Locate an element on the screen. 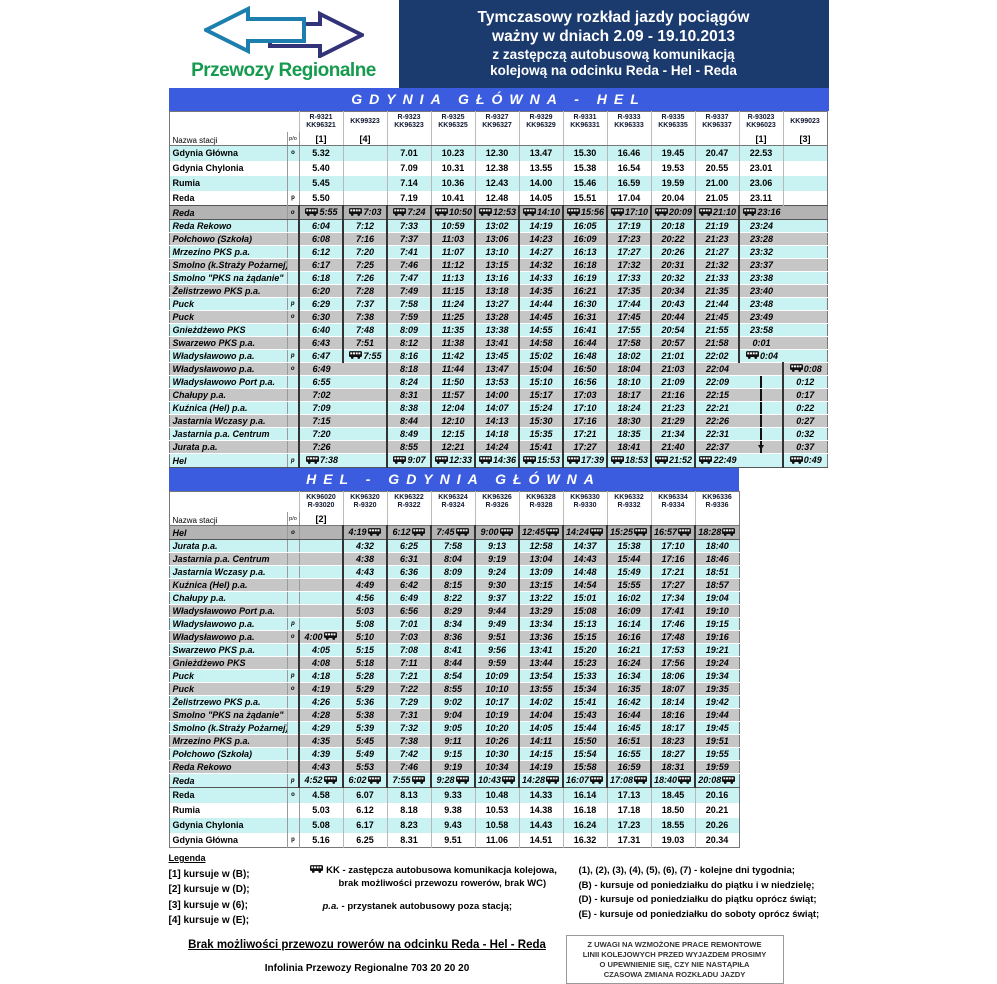  time: 11:12 is located at coordinates (453, 265).